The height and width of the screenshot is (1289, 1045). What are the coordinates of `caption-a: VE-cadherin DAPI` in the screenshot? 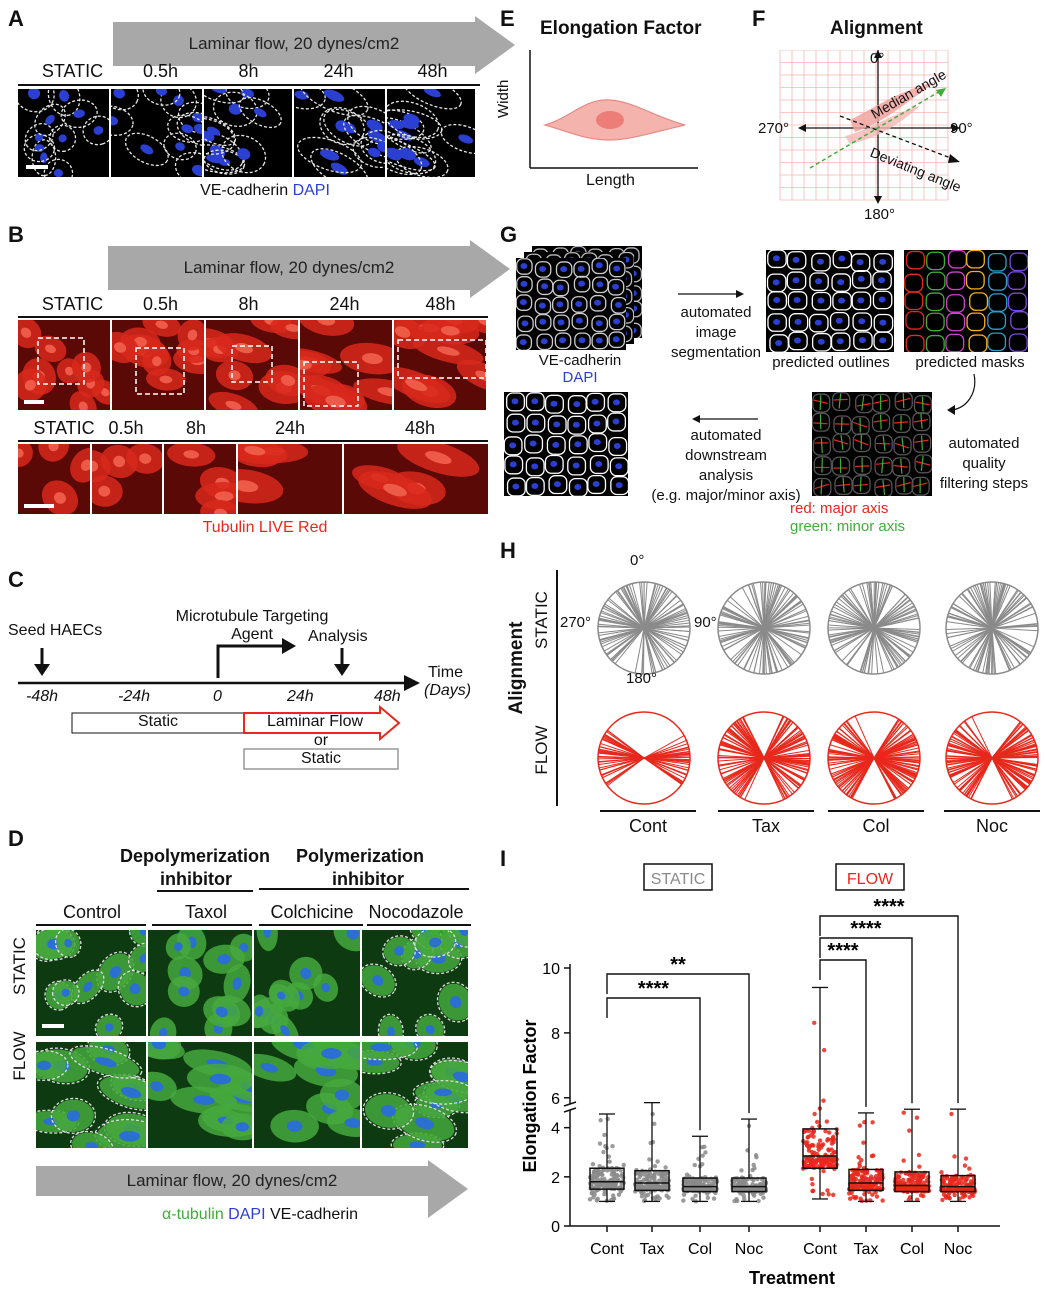 It's located at (265, 191).